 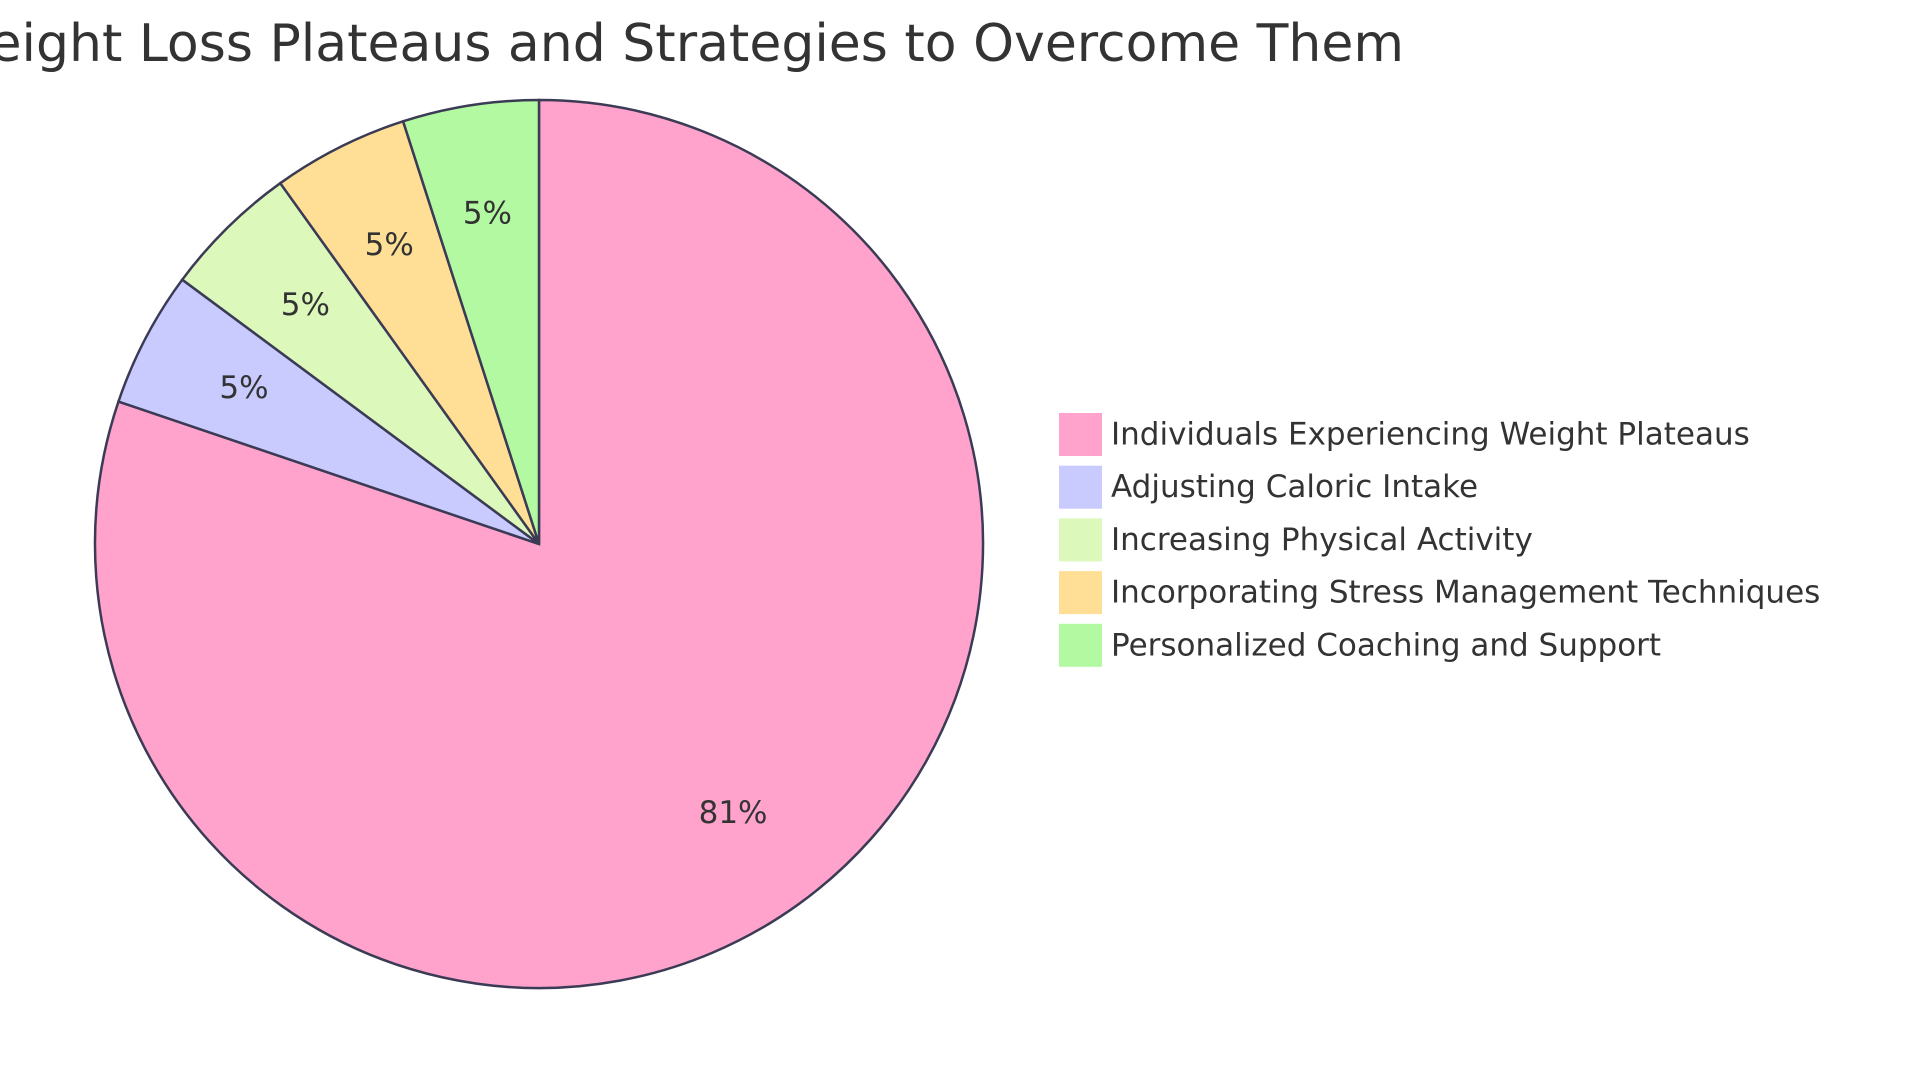 I want to click on pie-slice, so click(x=471, y=321).